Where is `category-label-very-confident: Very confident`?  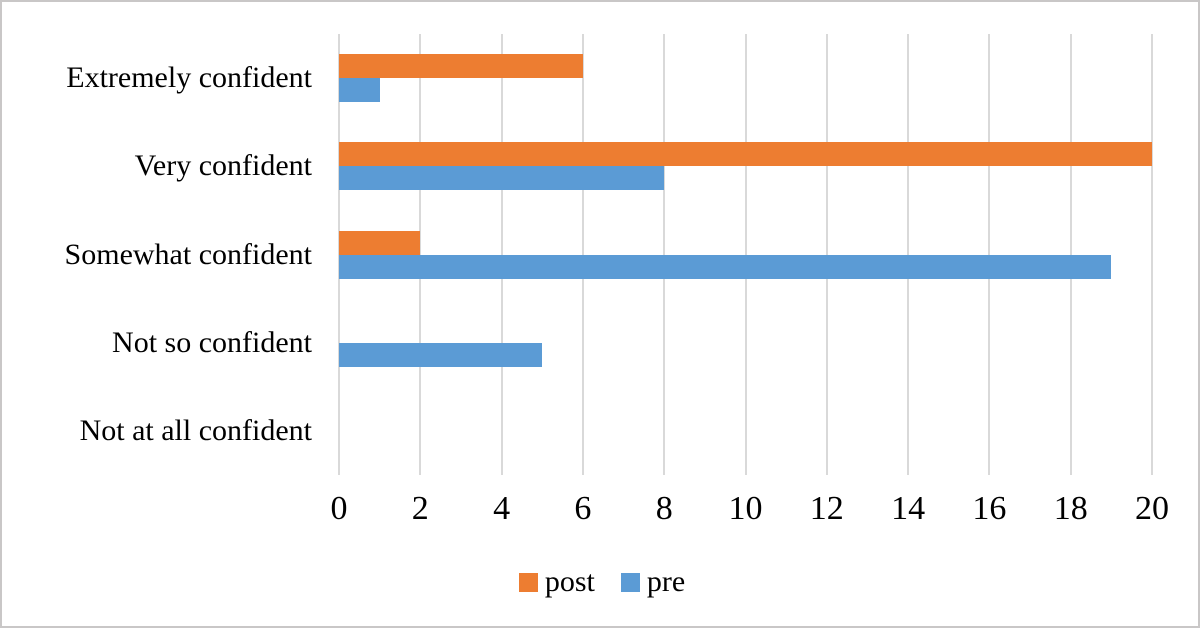 category-label-very-confident: Very confident is located at coordinates (223, 166).